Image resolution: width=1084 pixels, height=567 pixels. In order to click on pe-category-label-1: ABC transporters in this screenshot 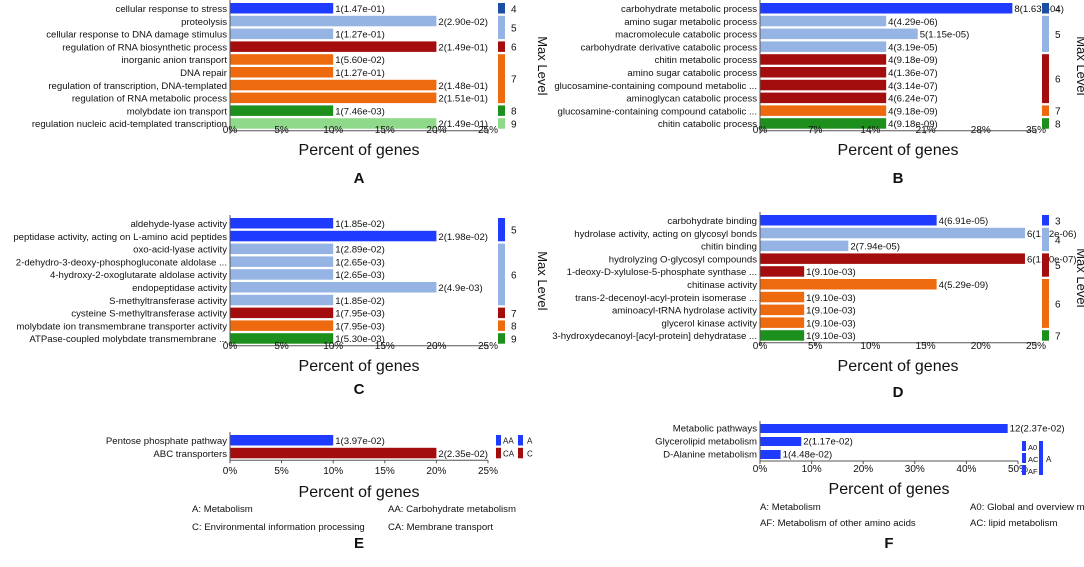, I will do `click(190, 454)`.